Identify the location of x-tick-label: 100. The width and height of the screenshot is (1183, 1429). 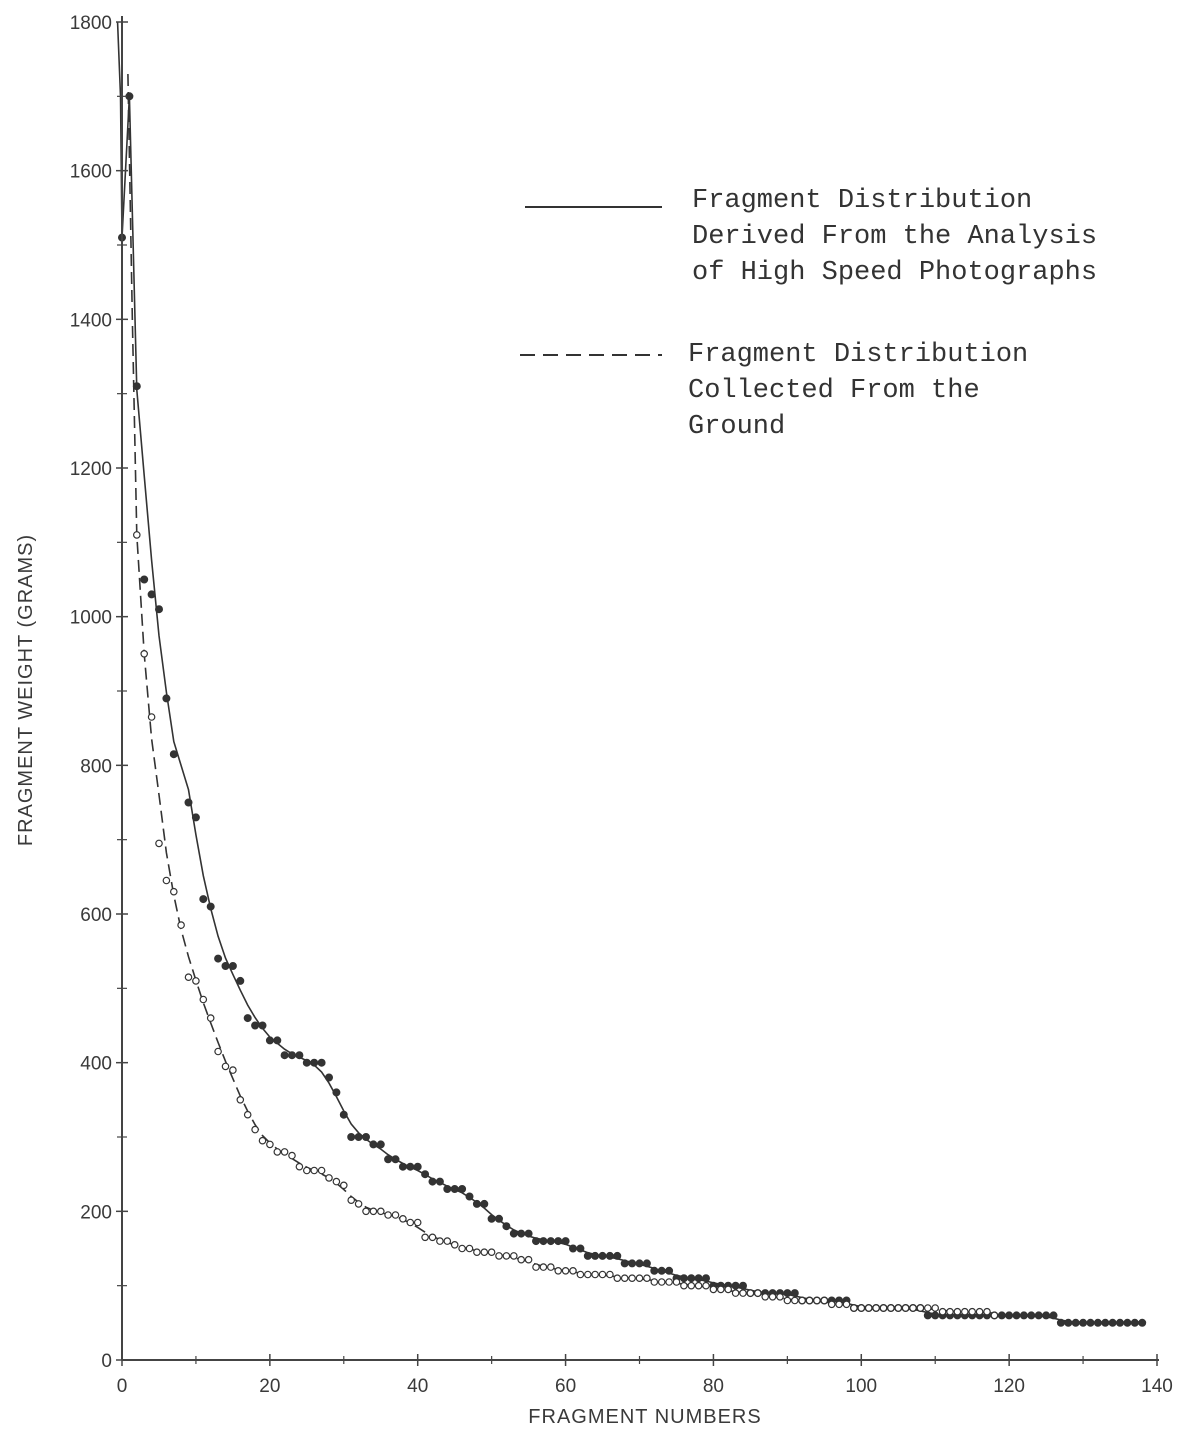
(861, 1386).